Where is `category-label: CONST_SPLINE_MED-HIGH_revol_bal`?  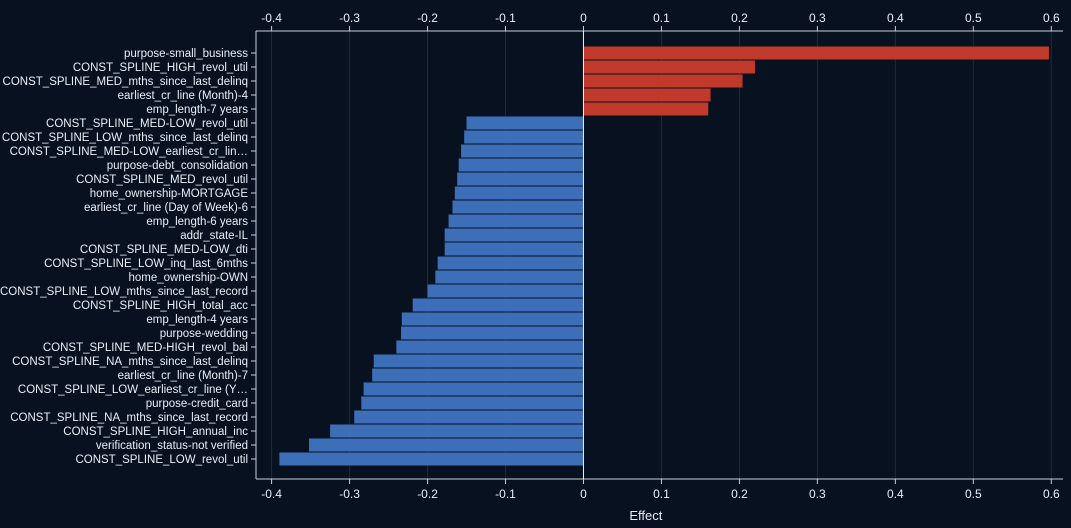 category-label: CONST_SPLINE_MED-HIGH_revol_bal is located at coordinates (145, 348).